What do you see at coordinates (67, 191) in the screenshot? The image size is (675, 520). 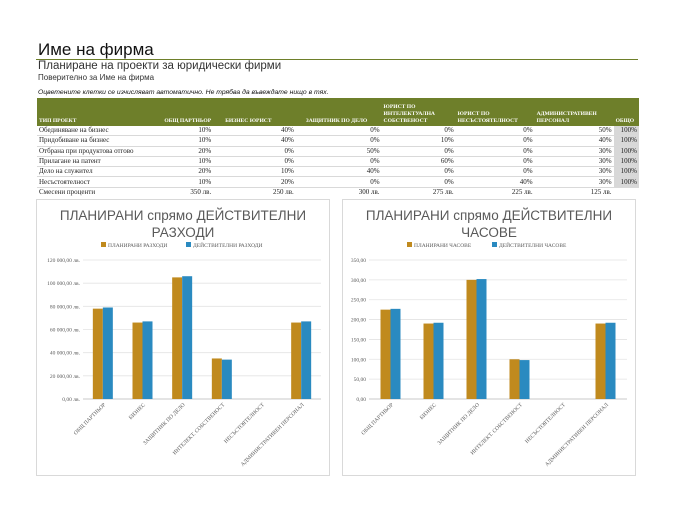 I see `mixed-rates-label: Смесени проценти` at bounding box center [67, 191].